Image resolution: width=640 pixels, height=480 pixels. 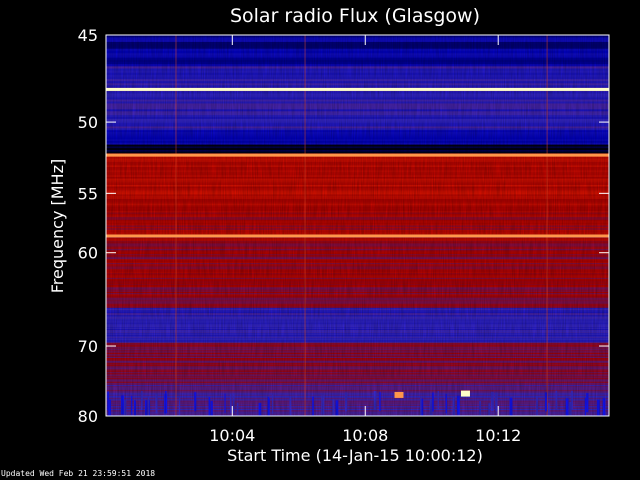 What do you see at coordinates (57, 226) in the screenshot?
I see `y-axis-label: Frequency [MHz]` at bounding box center [57, 226].